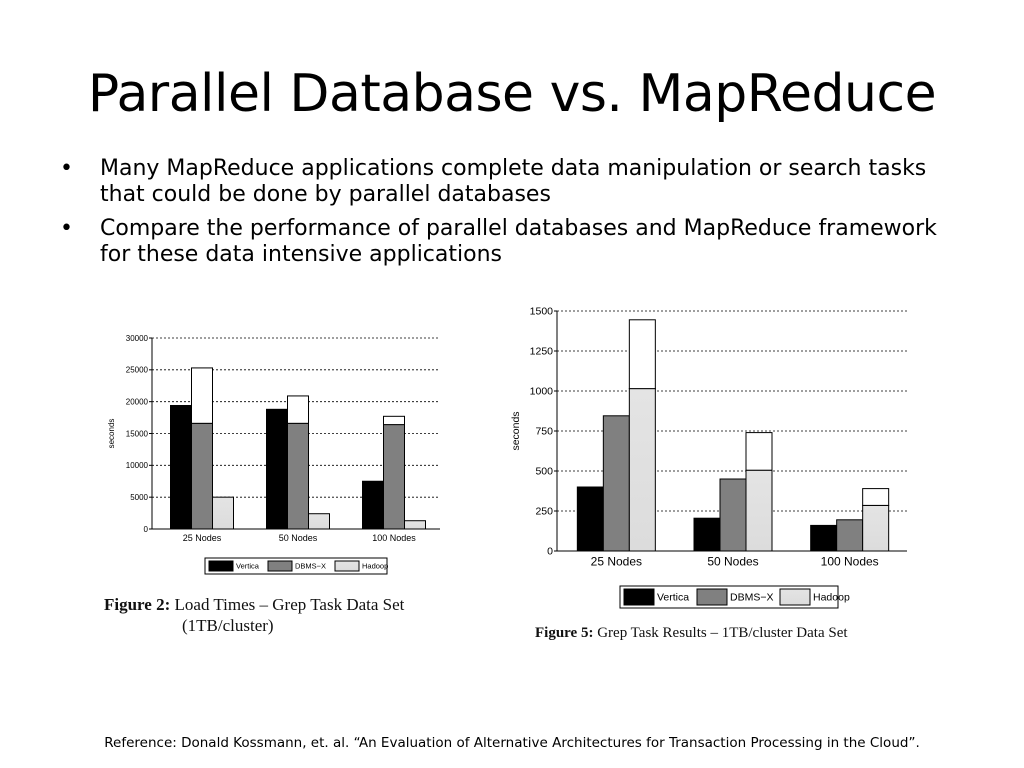  What do you see at coordinates (542, 352) in the screenshot?
I see `y-tick-label: 1250` at bounding box center [542, 352].